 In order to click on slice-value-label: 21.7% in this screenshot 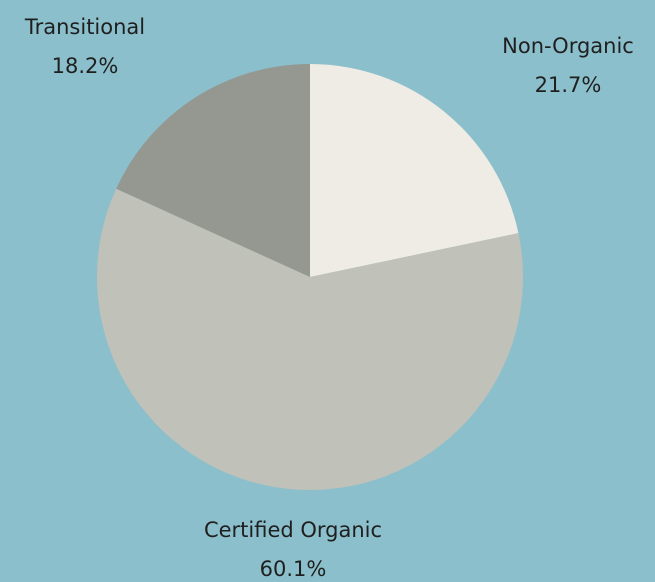, I will do `click(568, 85)`.